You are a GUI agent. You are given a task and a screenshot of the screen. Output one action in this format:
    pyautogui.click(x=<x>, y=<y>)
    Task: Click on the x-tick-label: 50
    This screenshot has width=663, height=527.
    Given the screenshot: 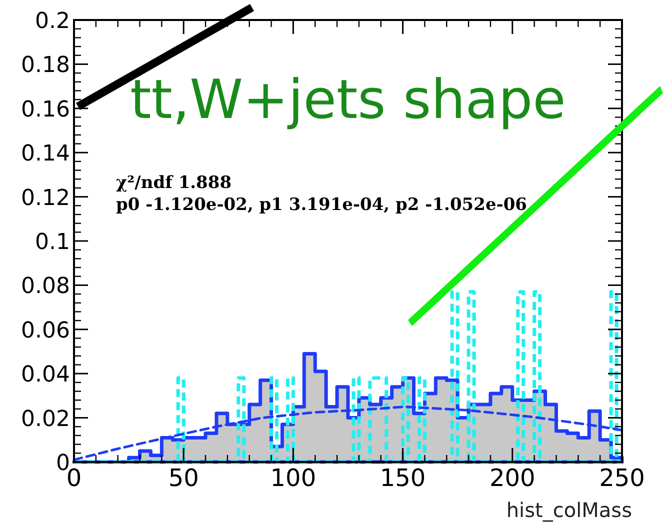 What is the action you would take?
    pyautogui.click(x=183, y=478)
    